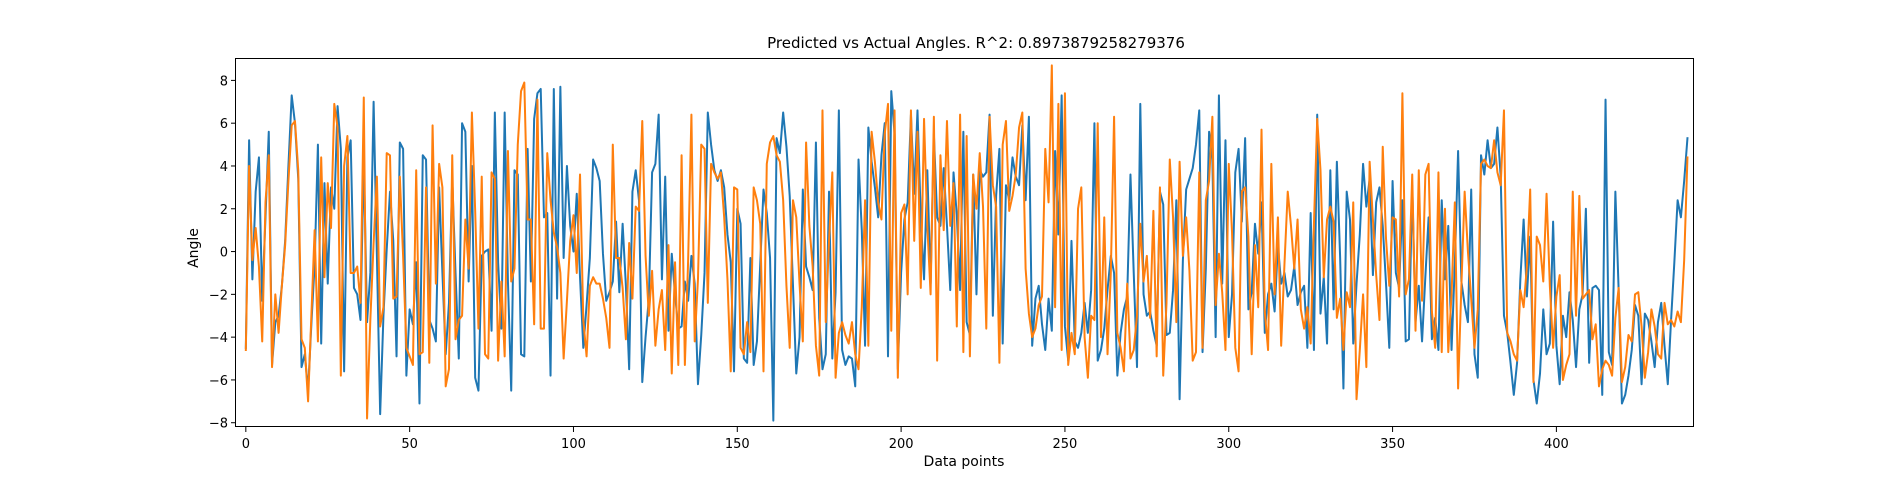  I want to click on y-tick-label: −2, so click(218, 295).